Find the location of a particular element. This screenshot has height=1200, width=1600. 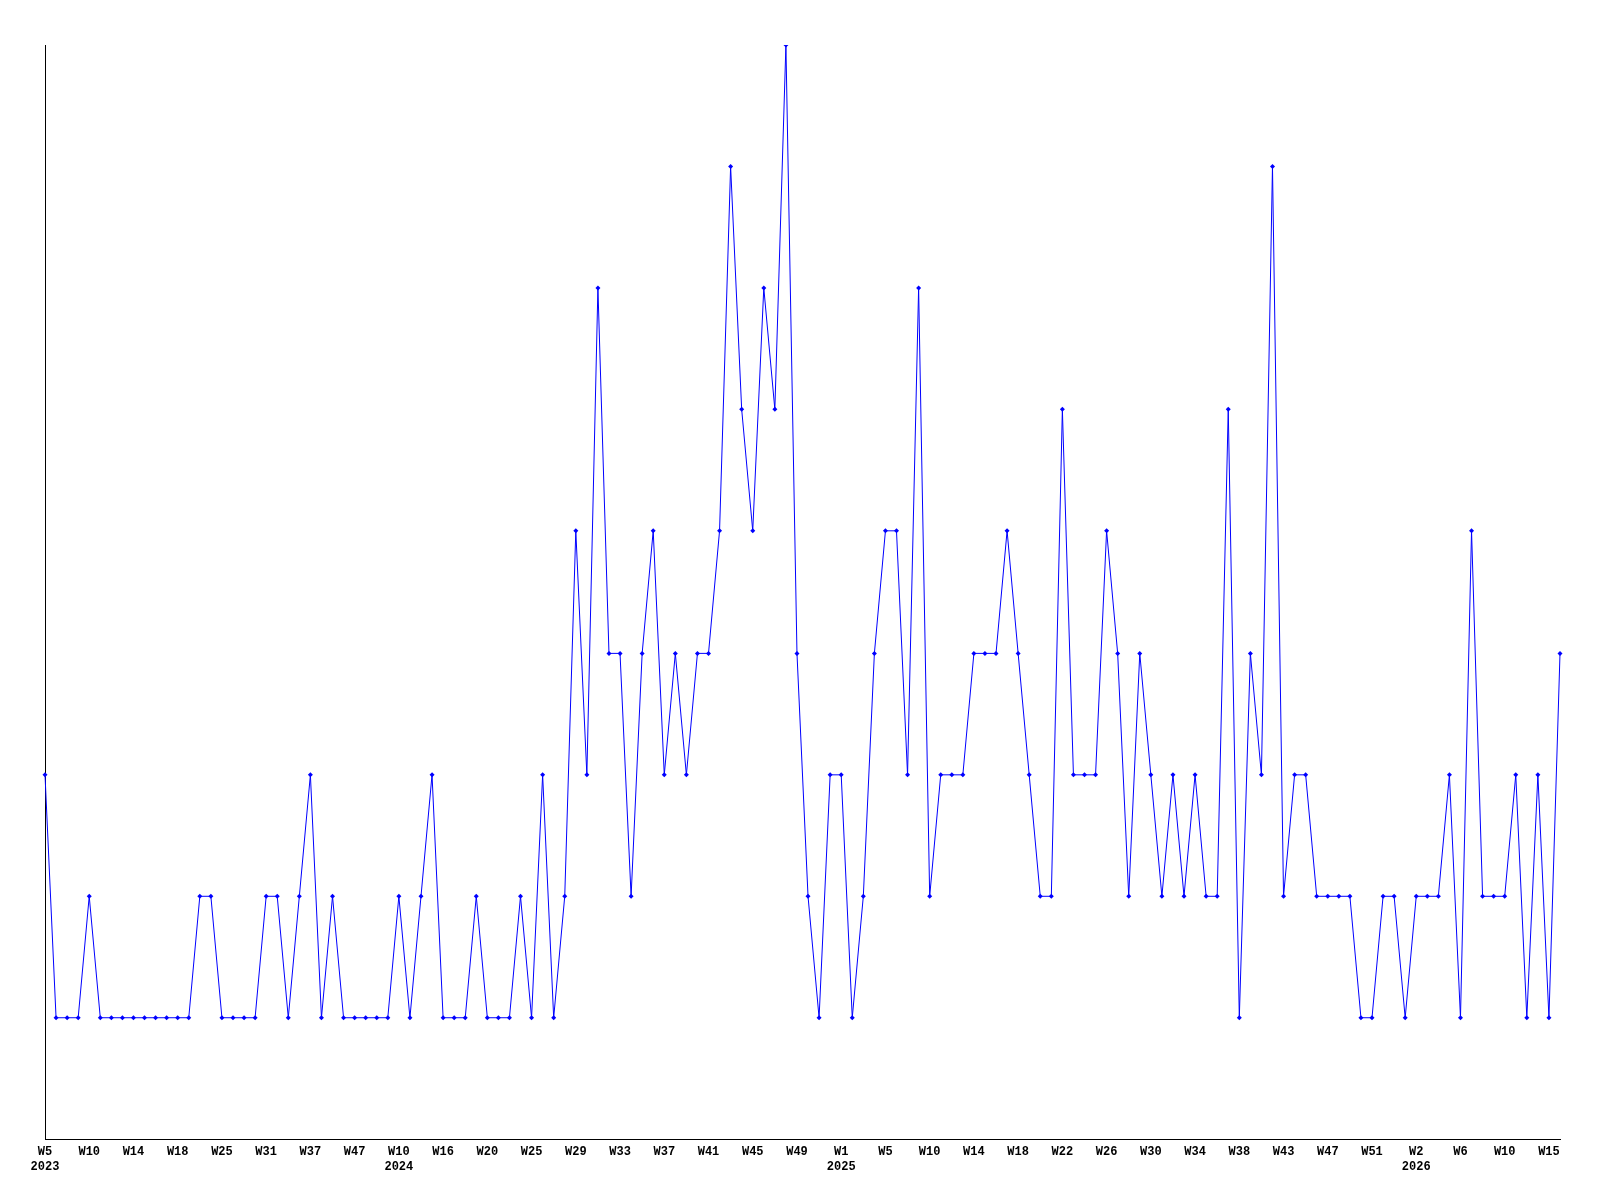

x-tick-label: W22 is located at coordinates (1062, 1152).